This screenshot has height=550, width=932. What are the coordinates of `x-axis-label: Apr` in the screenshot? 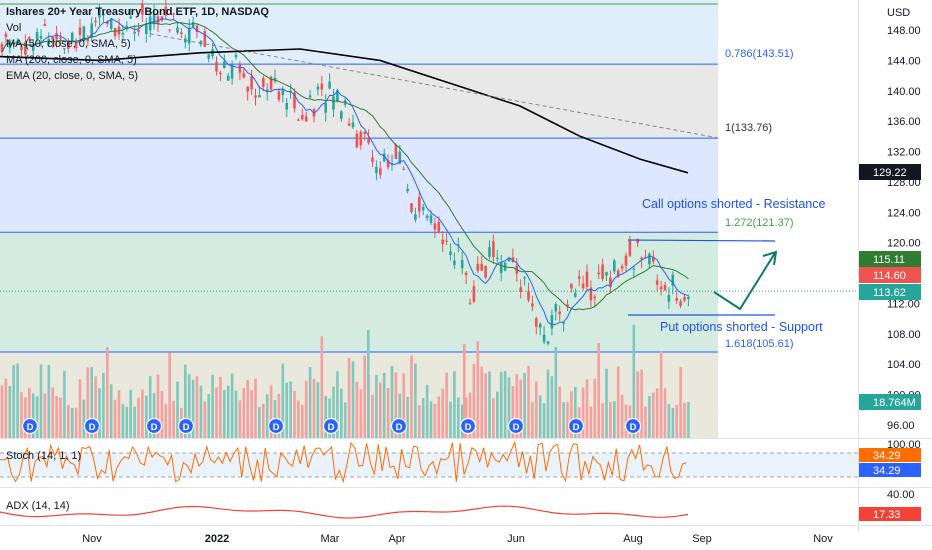 It's located at (396, 539).